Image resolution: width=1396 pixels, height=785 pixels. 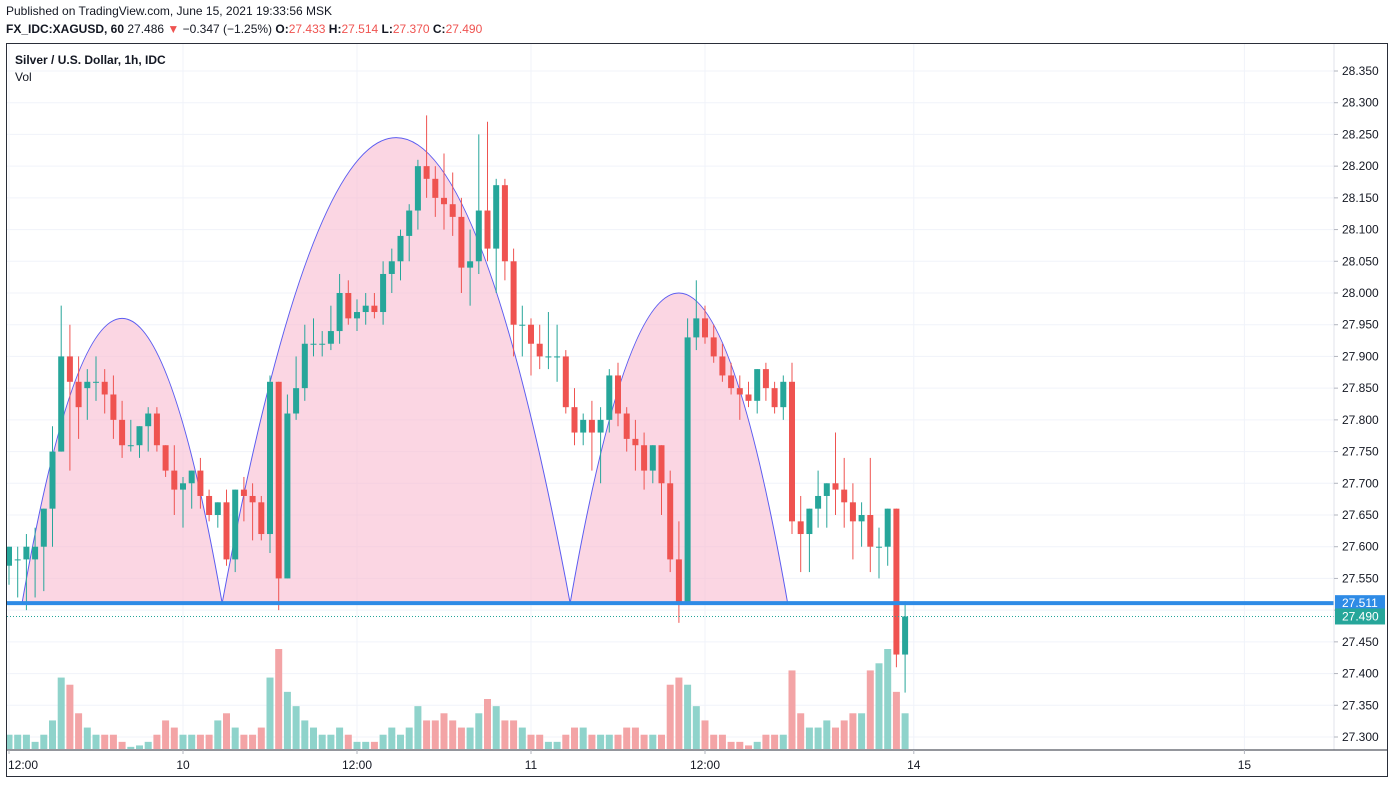 I want to click on price-tick-label: 27.350, so click(x=1360, y=705).